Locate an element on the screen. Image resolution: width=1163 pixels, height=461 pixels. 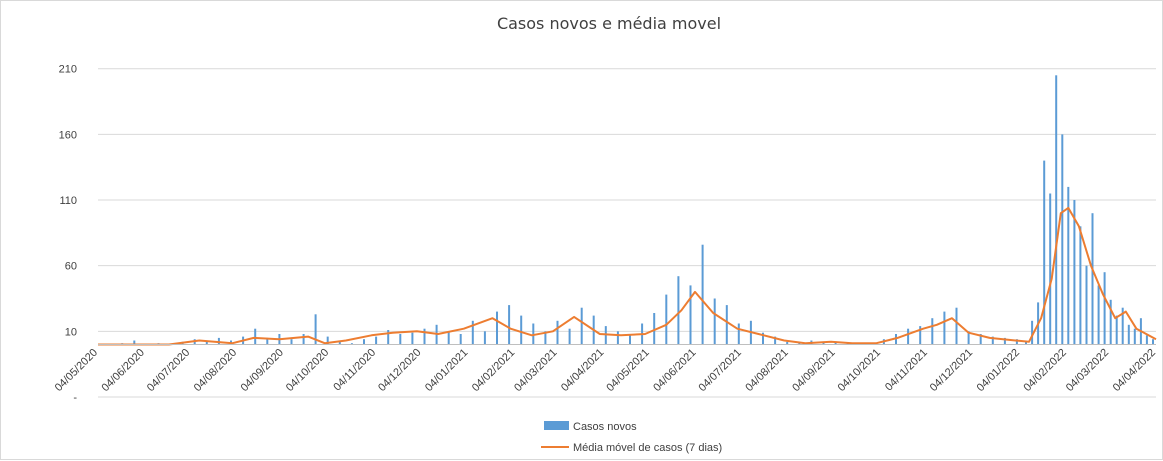
y-axis: 210 160 110 60 10 - is located at coordinates (68, 234).